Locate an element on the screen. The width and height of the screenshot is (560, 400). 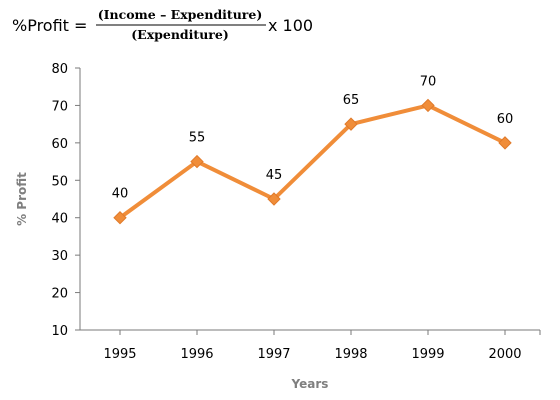
formula-lhs: %Profit = is located at coordinates (49, 25).